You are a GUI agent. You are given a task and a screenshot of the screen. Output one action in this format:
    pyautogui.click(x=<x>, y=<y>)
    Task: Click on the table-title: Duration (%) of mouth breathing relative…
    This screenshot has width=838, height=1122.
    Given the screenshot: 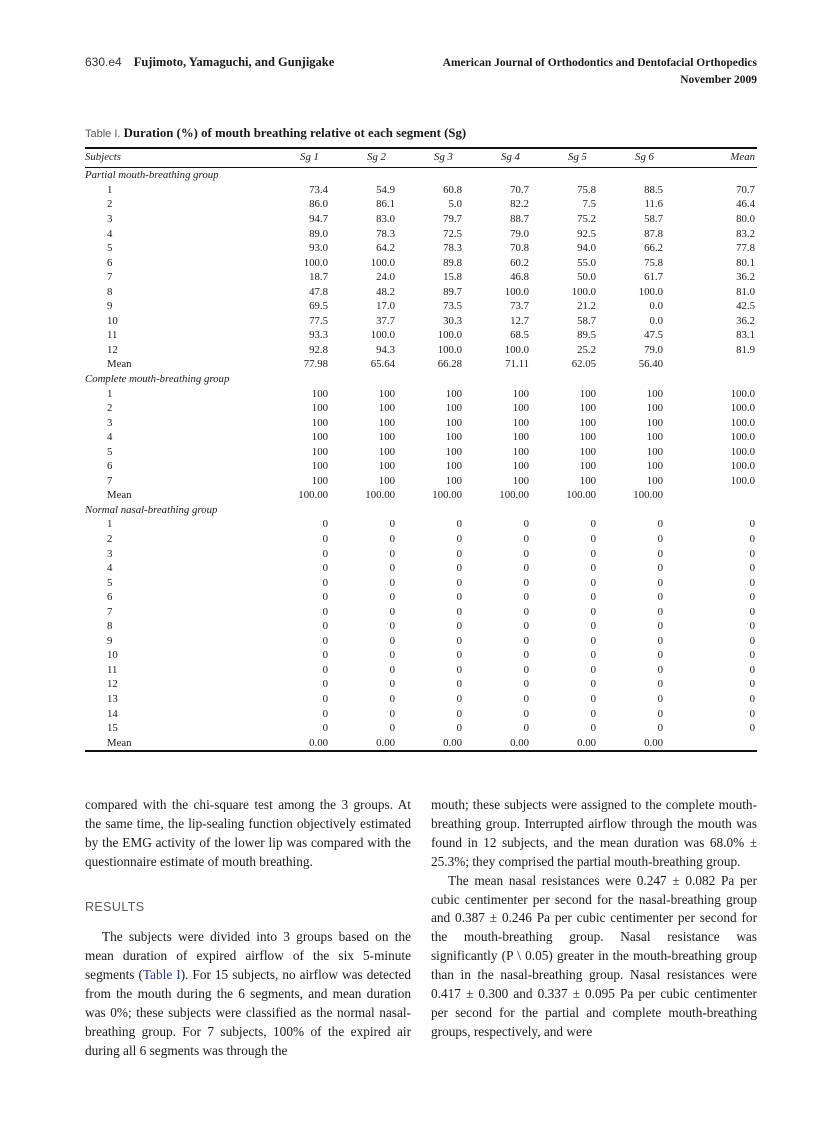 What is the action you would take?
    pyautogui.click(x=295, y=133)
    